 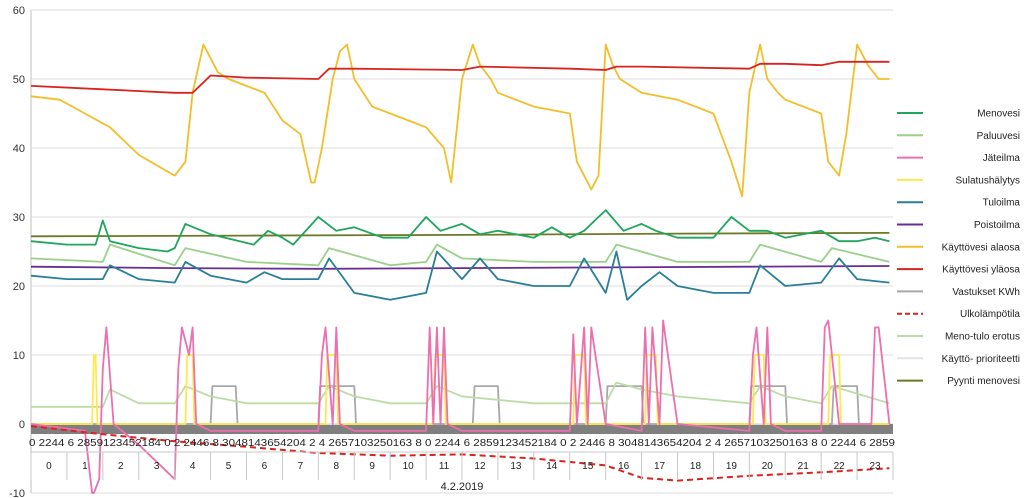 I want to click on series-line-pyynti-menovesi, so click(x=460, y=234).